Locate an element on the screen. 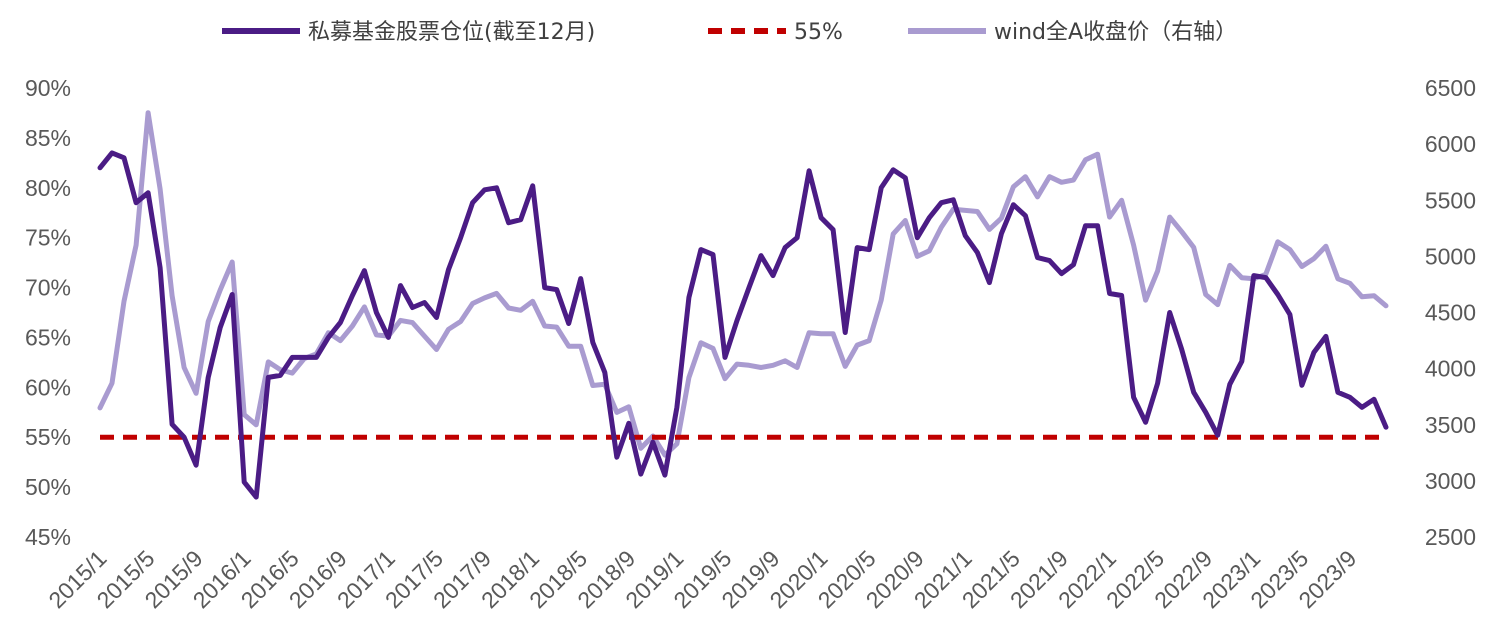  right-axis: 2500 3000 3500 4000 4500 5000 5500 6000 6500 is located at coordinates (1450, 312).